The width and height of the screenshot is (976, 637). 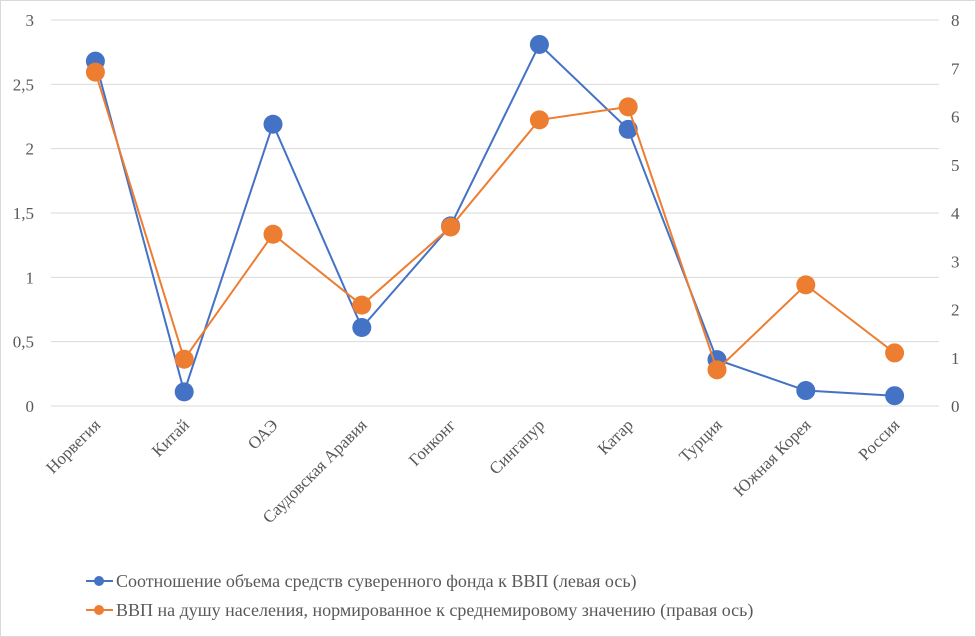 What do you see at coordinates (263, 434) in the screenshot?
I see `x-tick-label: ОАЭ` at bounding box center [263, 434].